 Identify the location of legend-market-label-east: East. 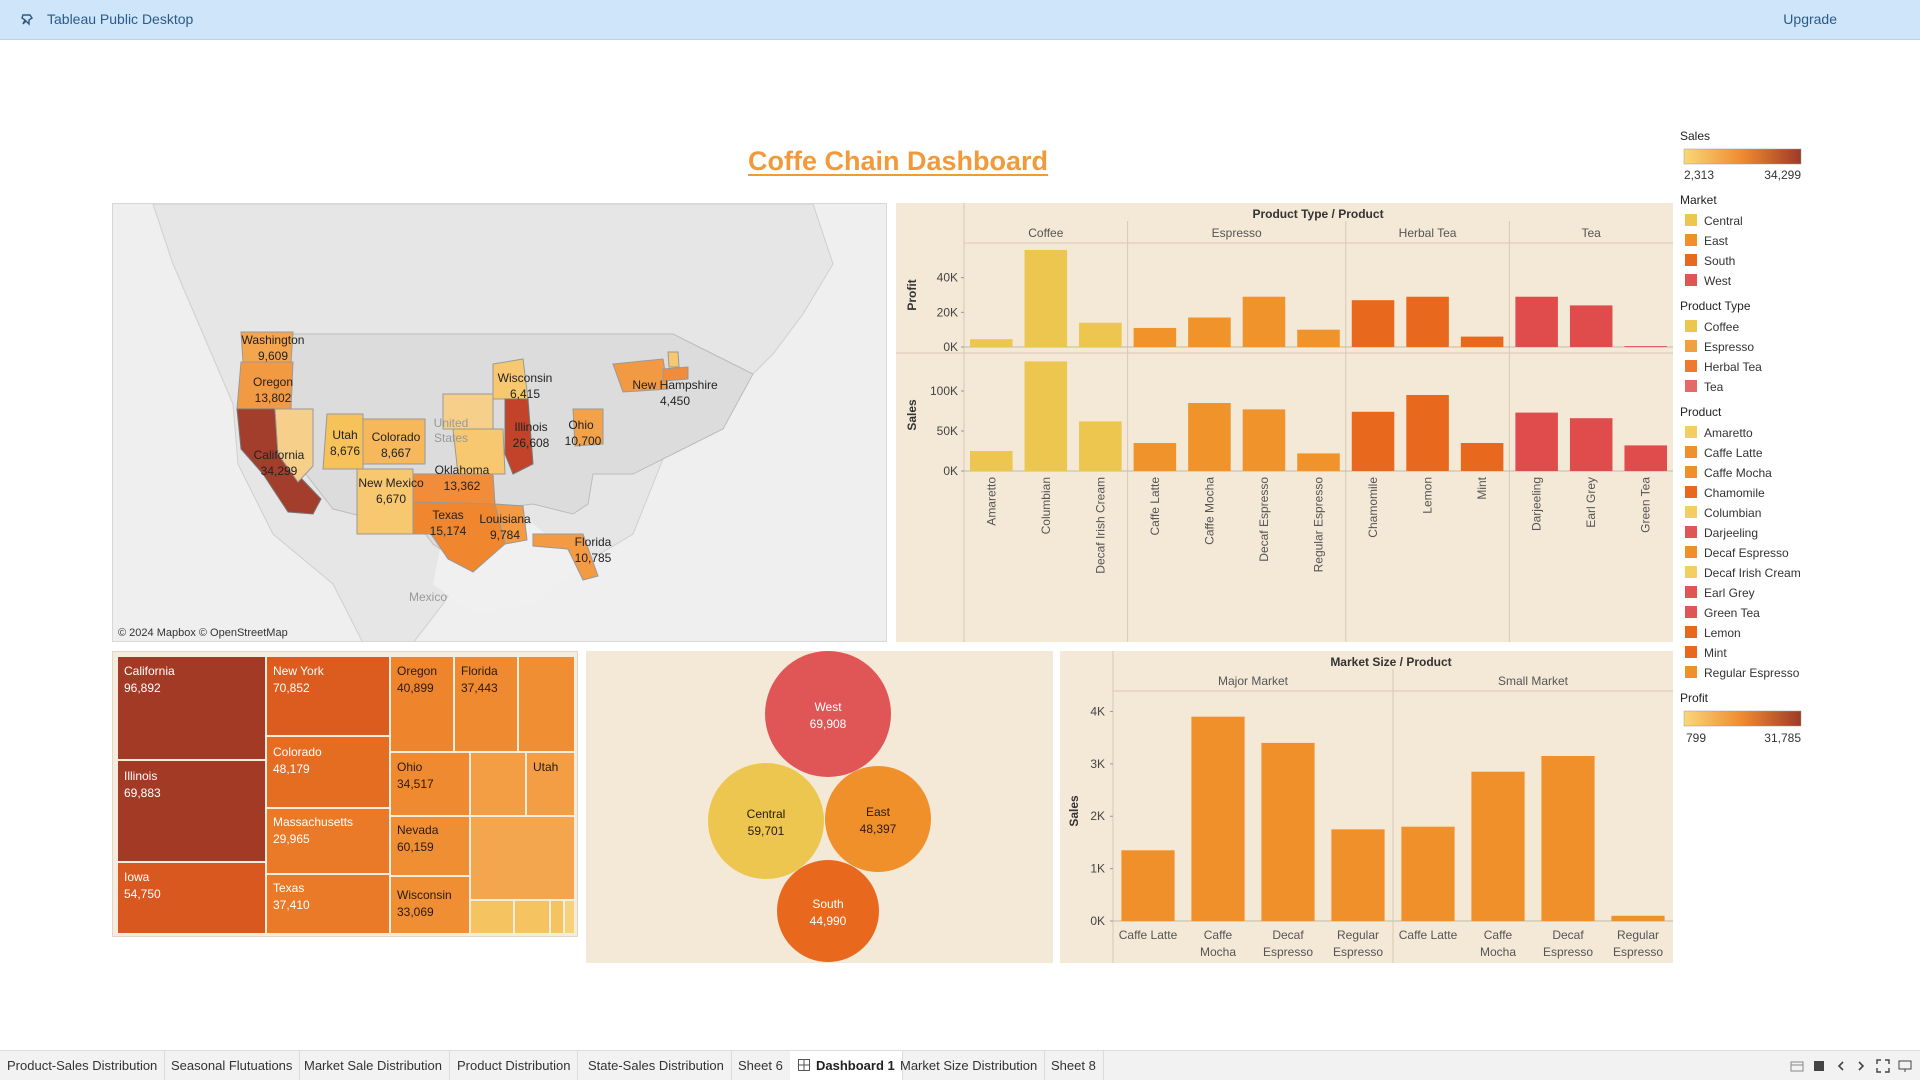
(1716, 241).